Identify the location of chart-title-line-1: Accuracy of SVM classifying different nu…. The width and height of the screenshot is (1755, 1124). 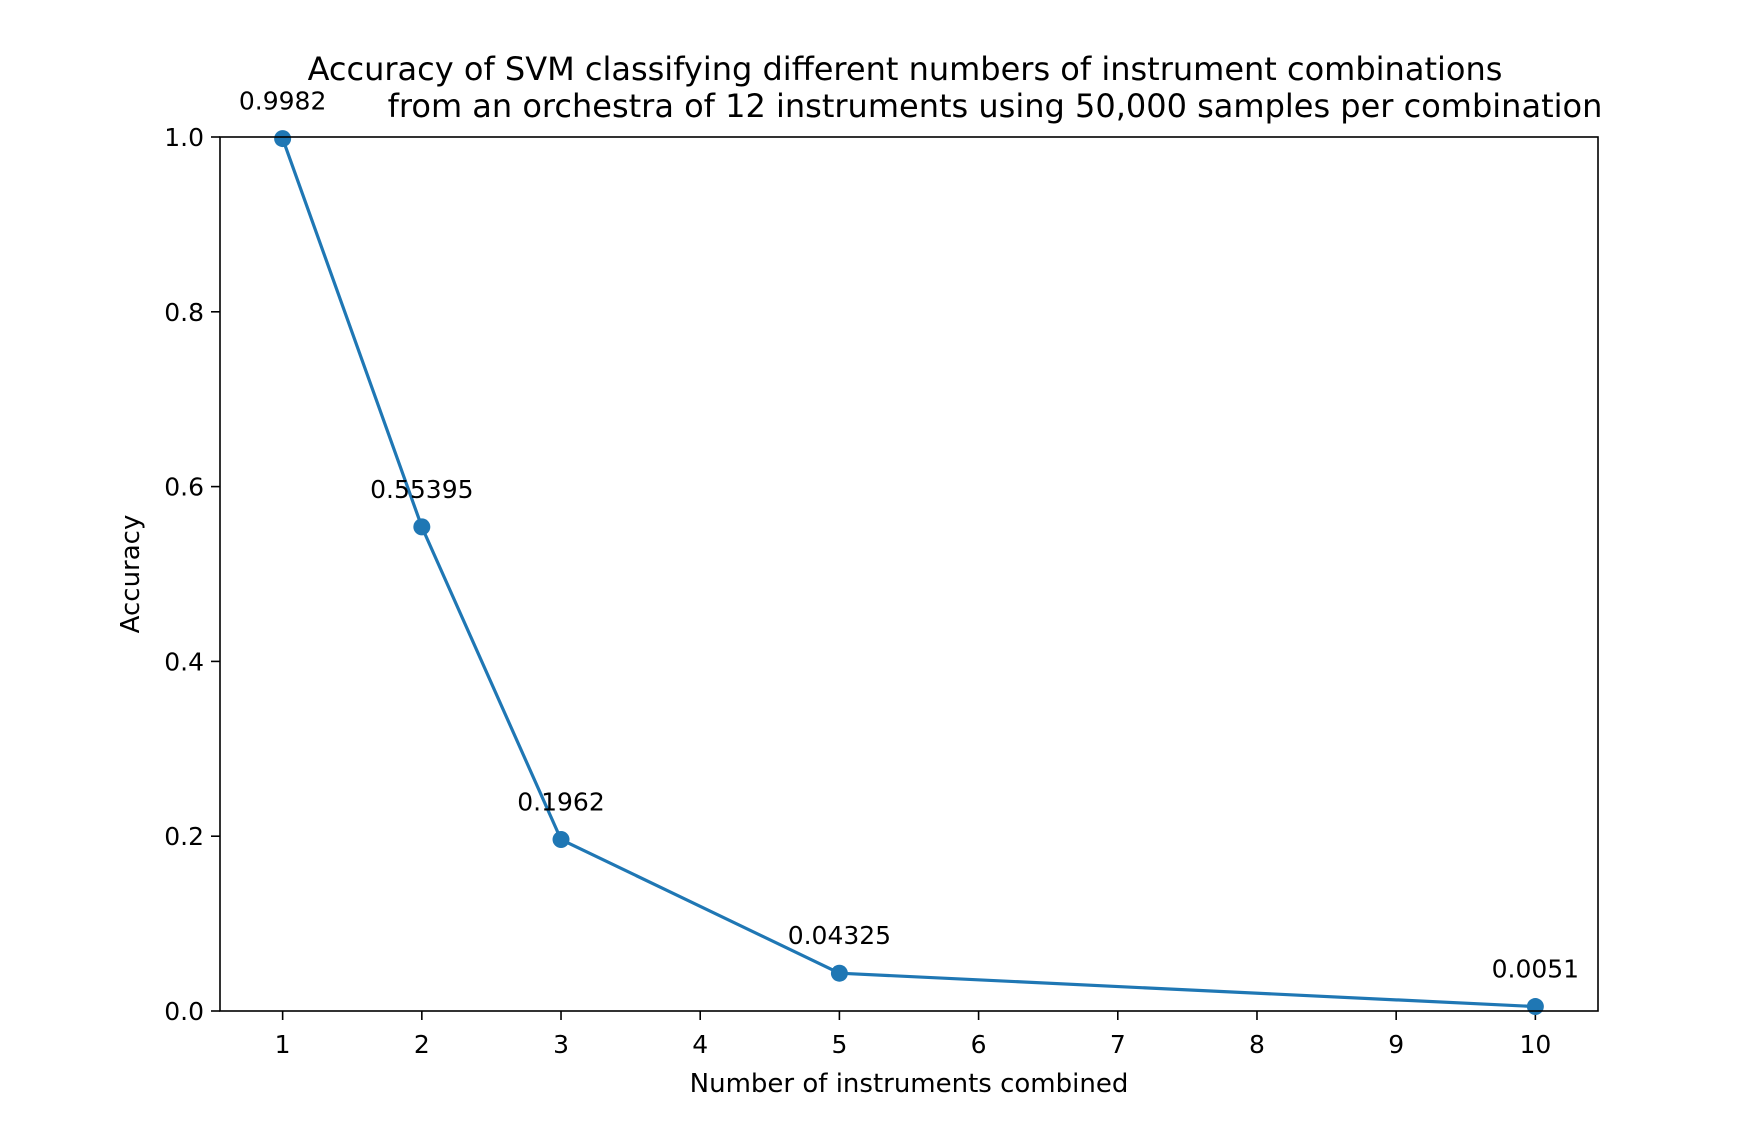
(905, 69).